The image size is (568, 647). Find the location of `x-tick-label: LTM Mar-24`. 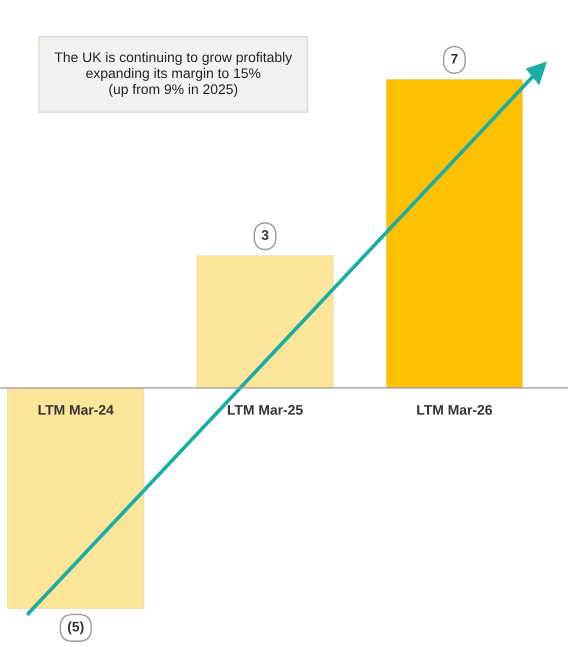

x-tick-label: LTM Mar-24 is located at coordinates (76, 409).